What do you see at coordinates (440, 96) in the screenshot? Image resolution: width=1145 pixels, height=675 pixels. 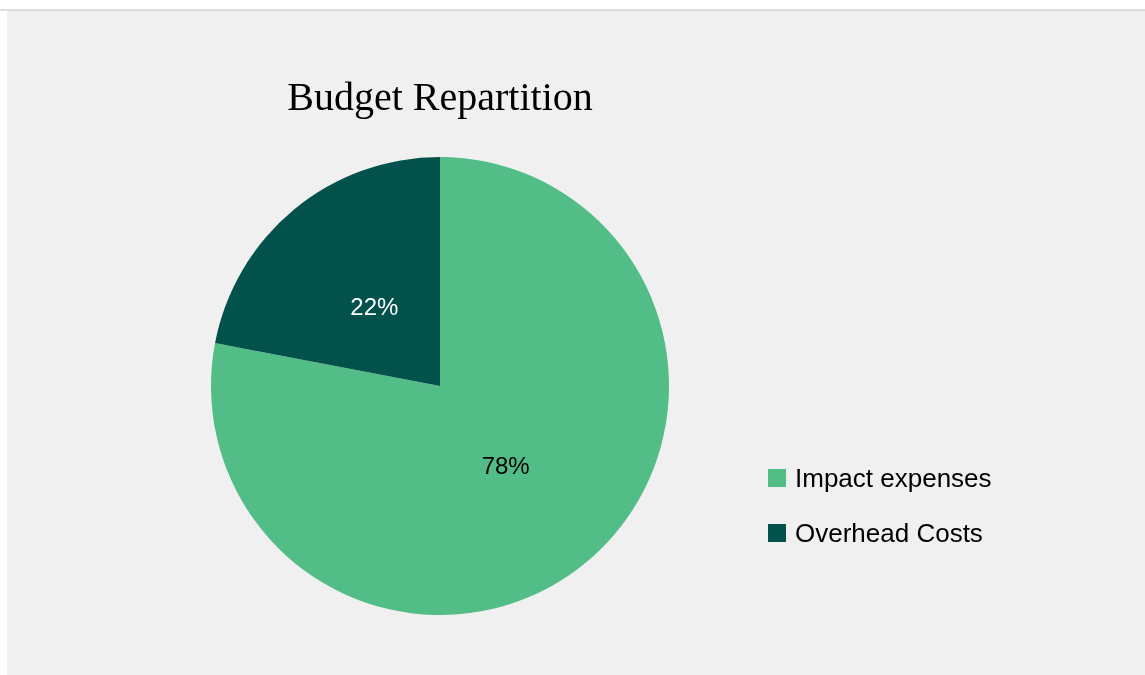 I see `chart-title: Budget Repartition` at bounding box center [440, 96].